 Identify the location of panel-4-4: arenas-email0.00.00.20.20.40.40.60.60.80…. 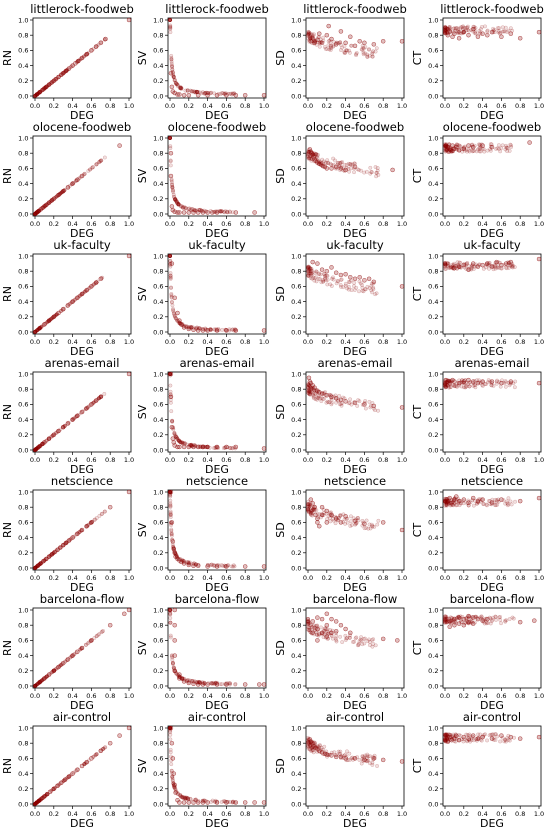
(477, 416).